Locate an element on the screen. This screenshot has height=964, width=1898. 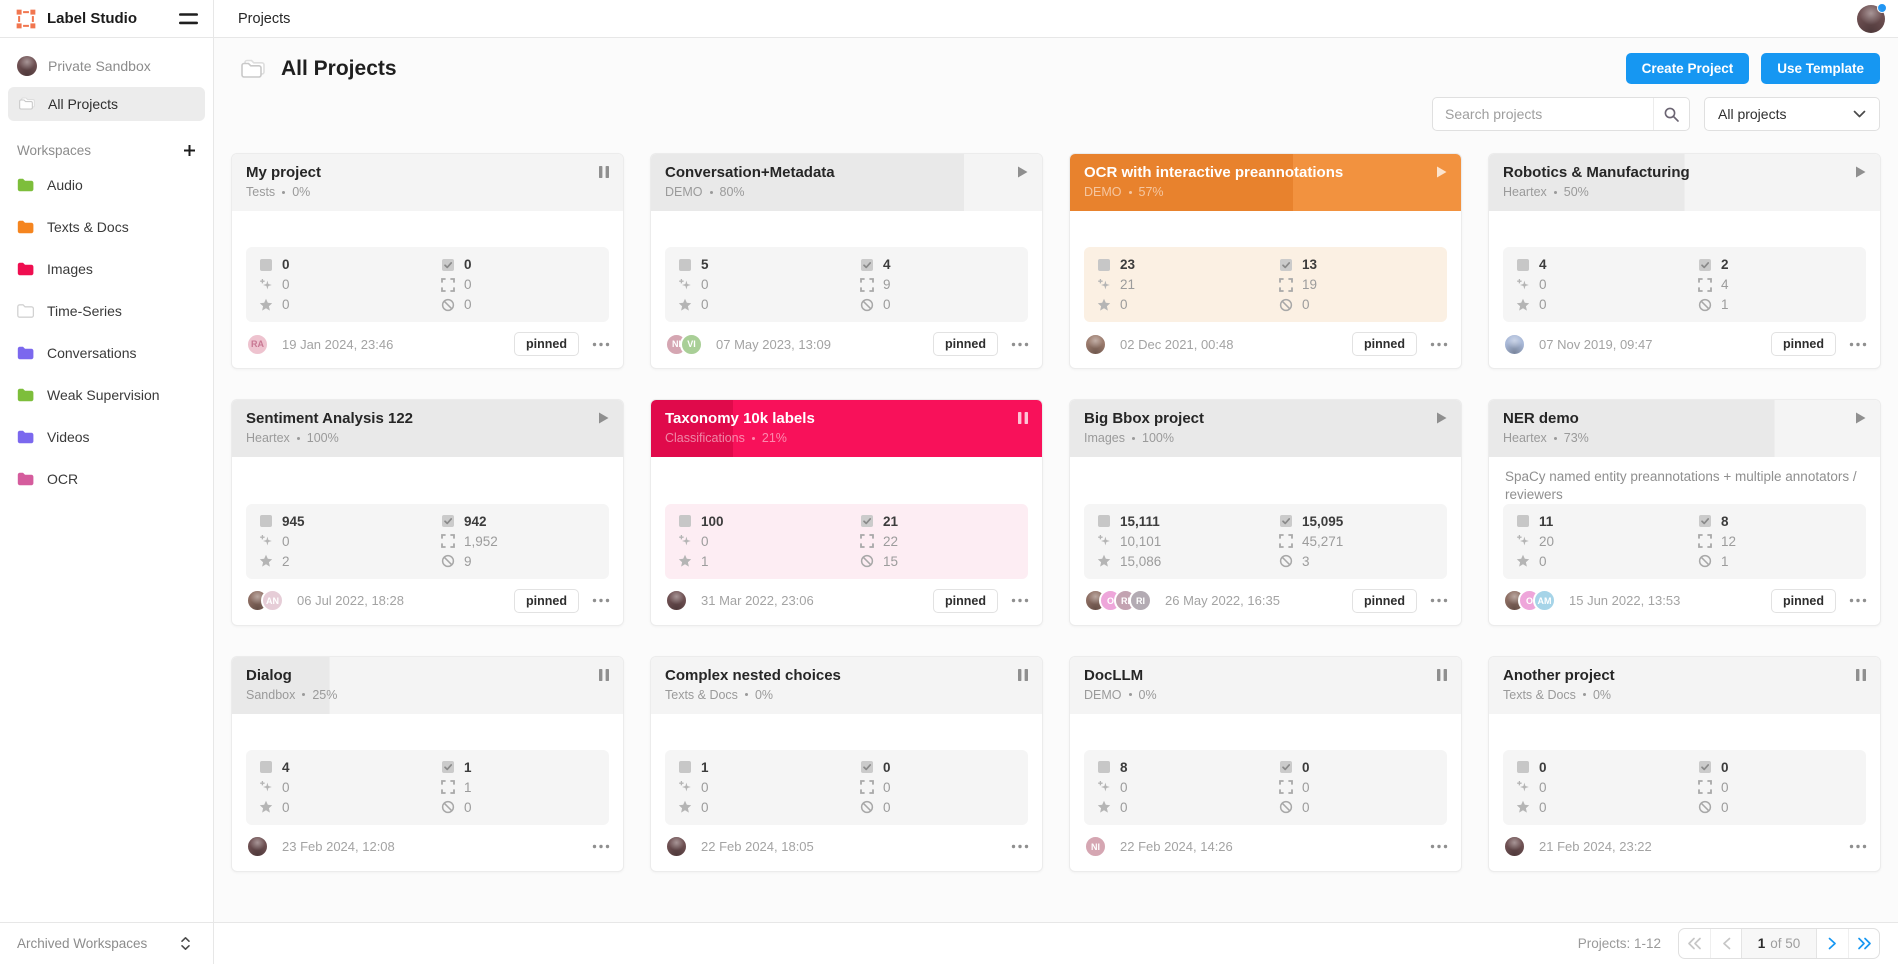
first-page-button is located at coordinates (1694, 943).